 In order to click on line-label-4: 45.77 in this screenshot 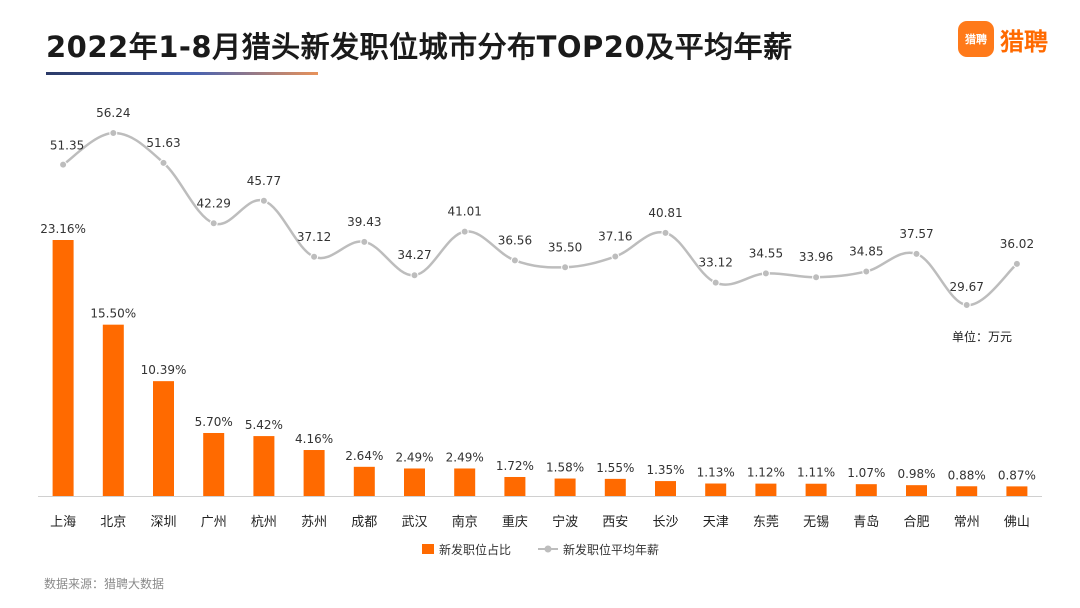, I will do `click(264, 181)`.